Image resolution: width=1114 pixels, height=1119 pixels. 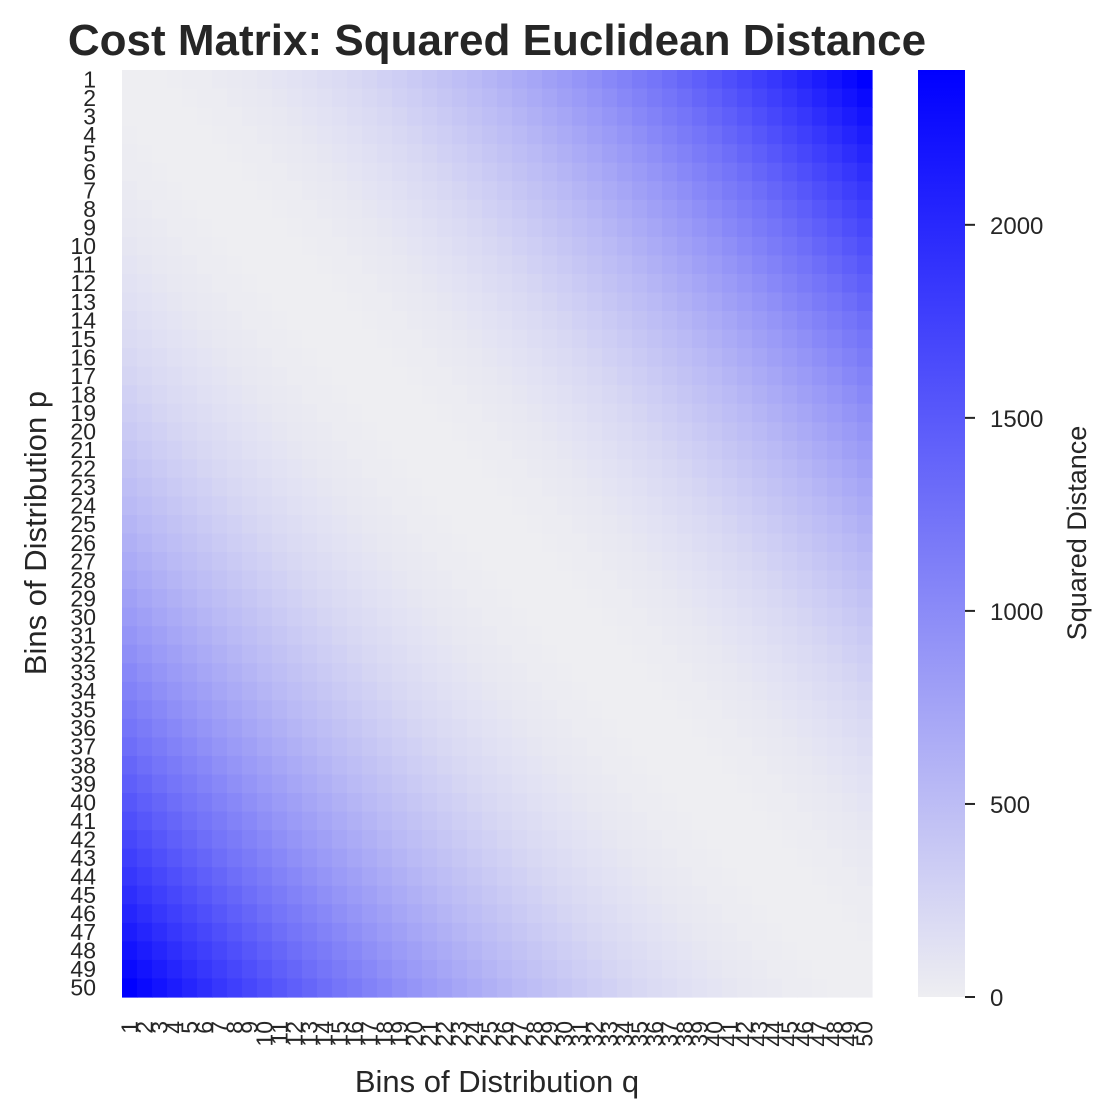 What do you see at coordinates (265, 1034) in the screenshot?
I see `x-tick-label: 10` at bounding box center [265, 1034].